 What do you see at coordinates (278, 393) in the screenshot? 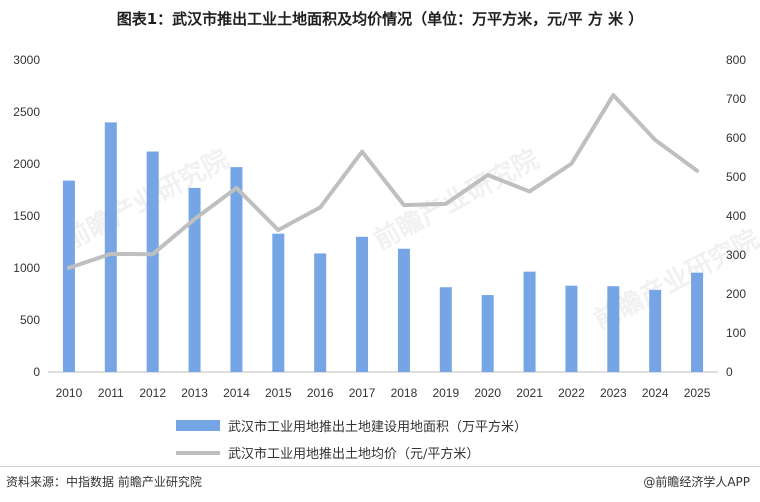
I see `x-tick-label: 2015` at bounding box center [278, 393].